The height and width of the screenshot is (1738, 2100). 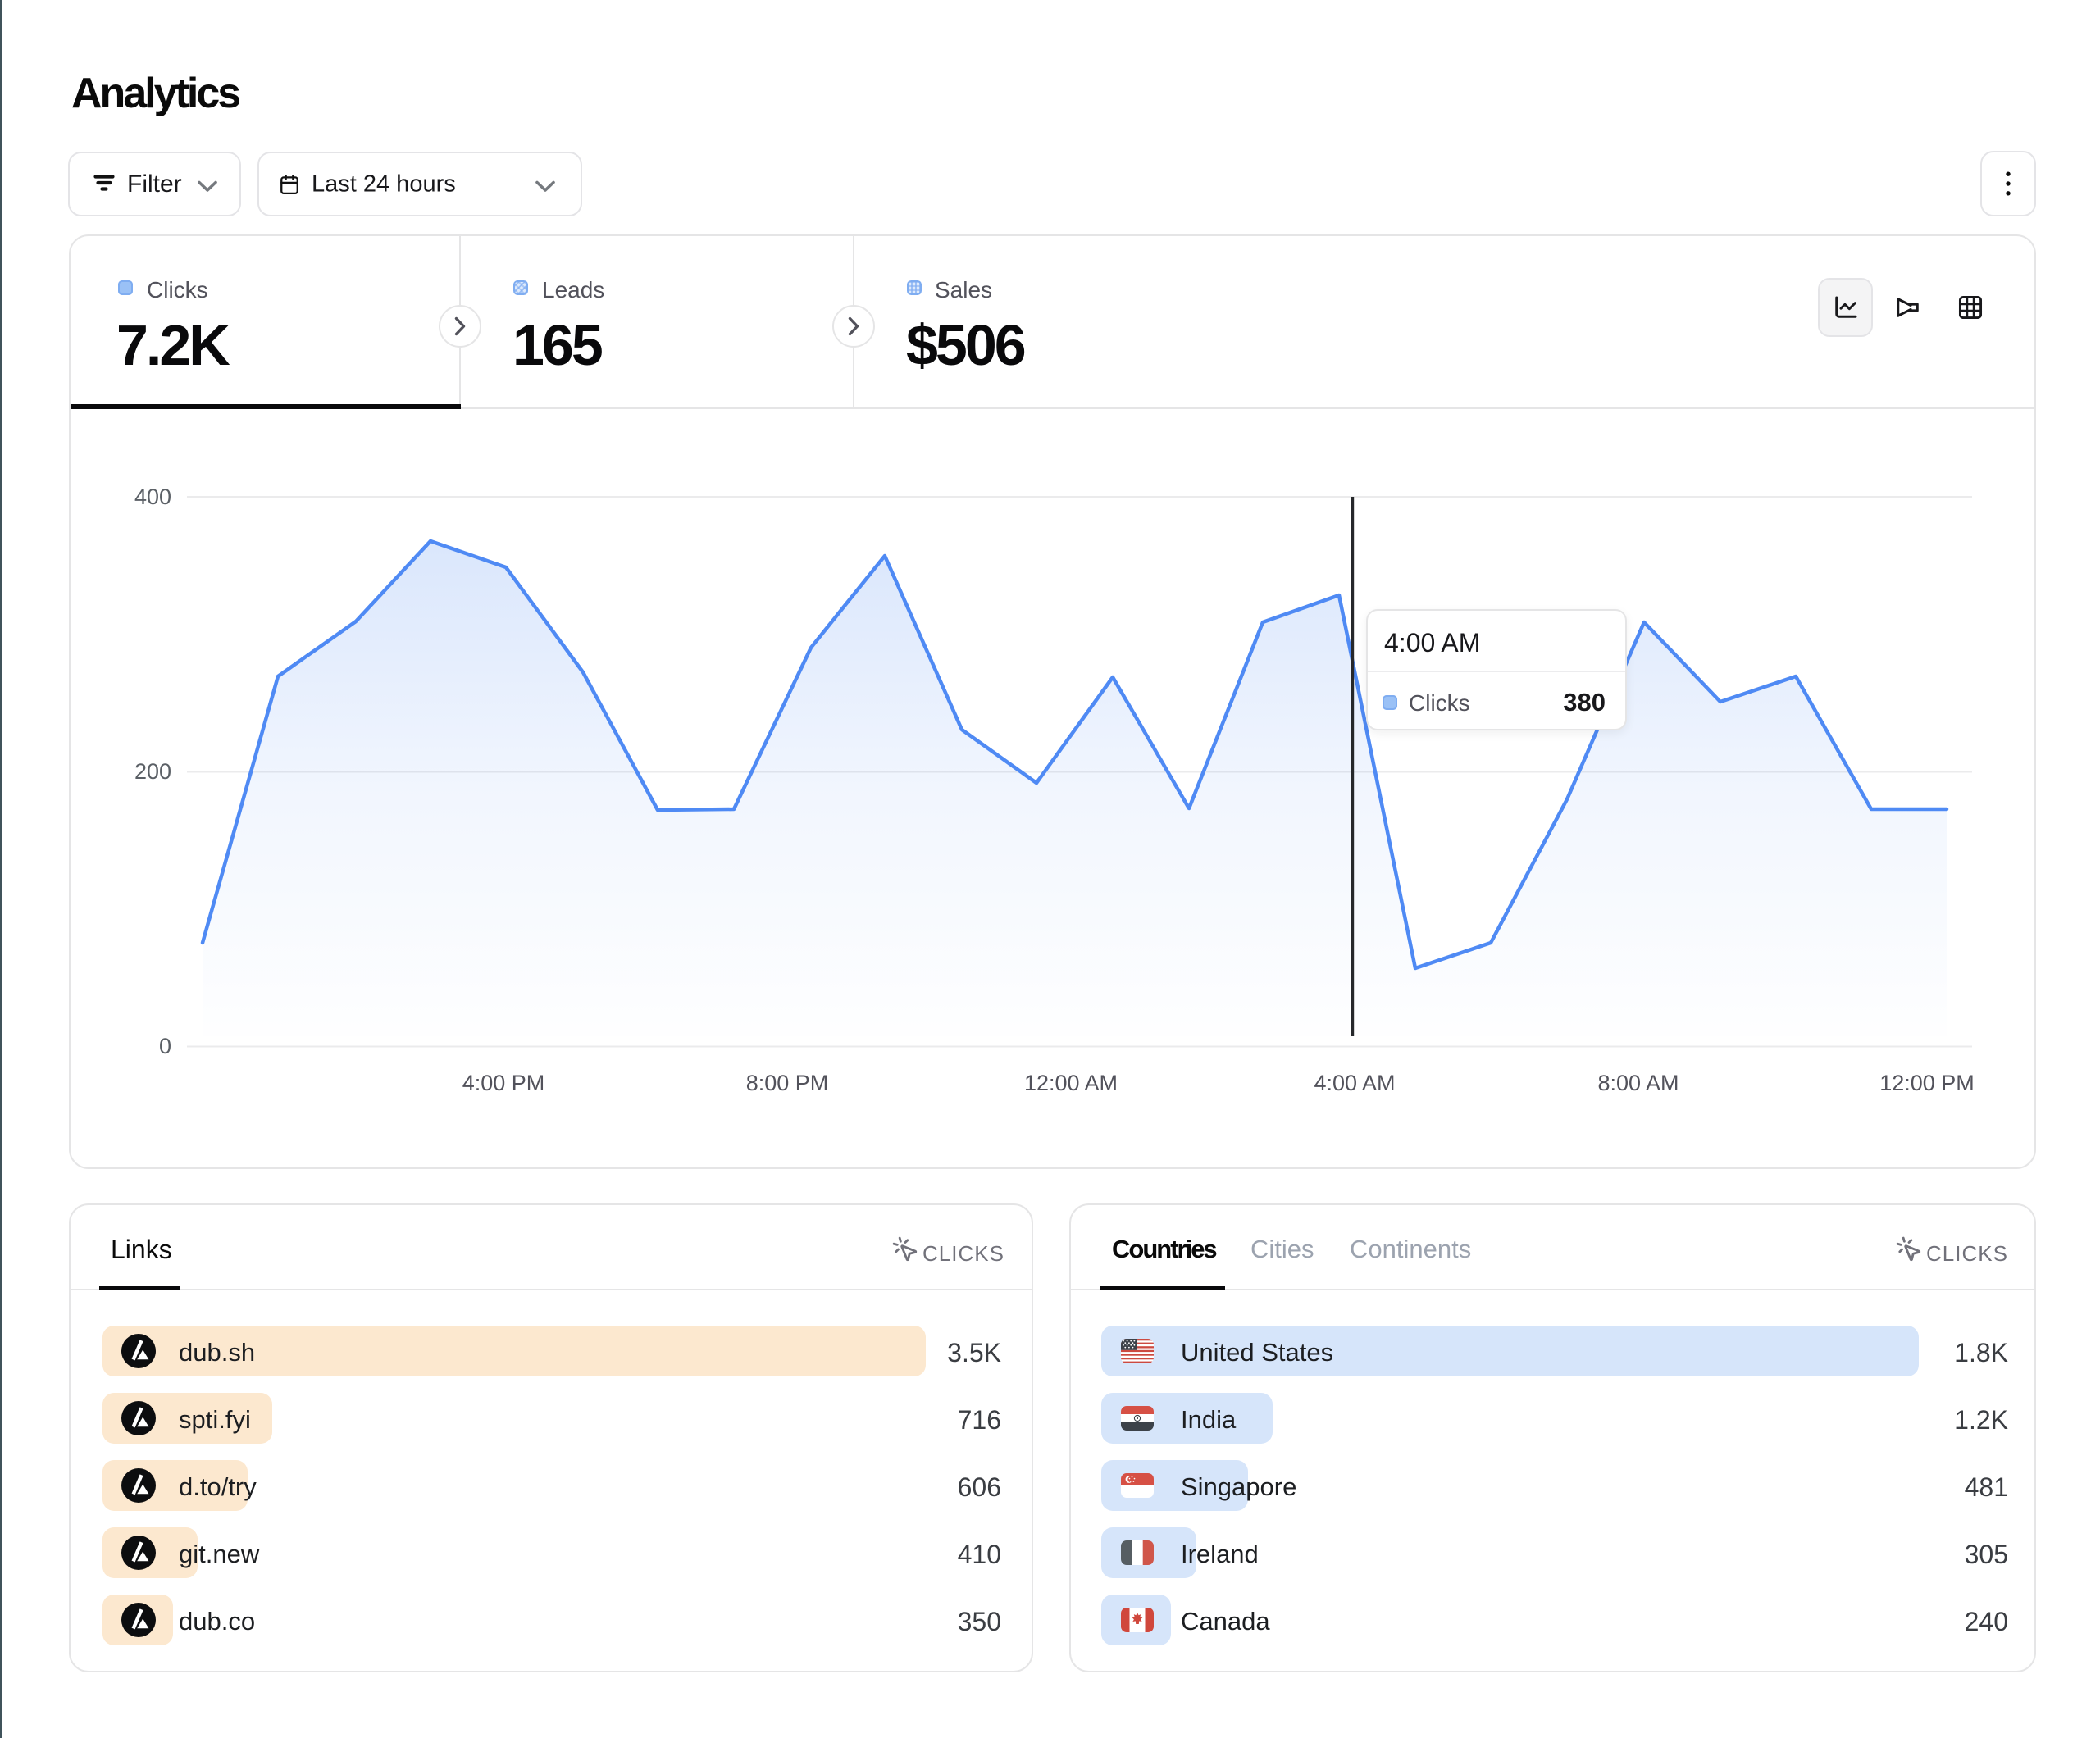 What do you see at coordinates (152, 771) in the screenshot?
I see `svg-text: 200` at bounding box center [152, 771].